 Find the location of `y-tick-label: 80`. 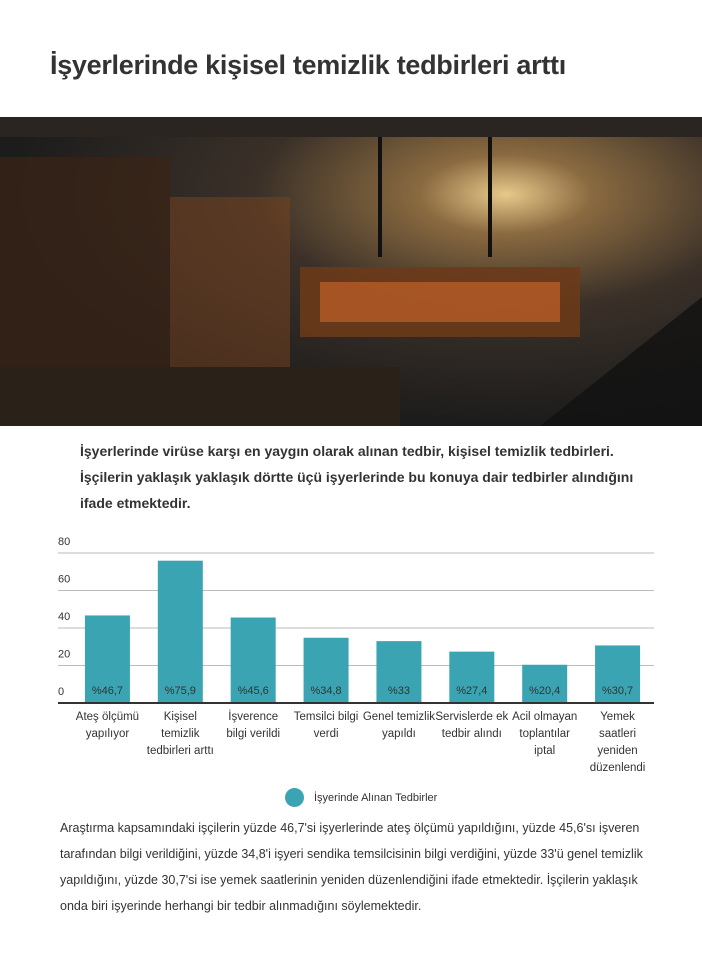

y-tick-label: 80 is located at coordinates (64, 542).